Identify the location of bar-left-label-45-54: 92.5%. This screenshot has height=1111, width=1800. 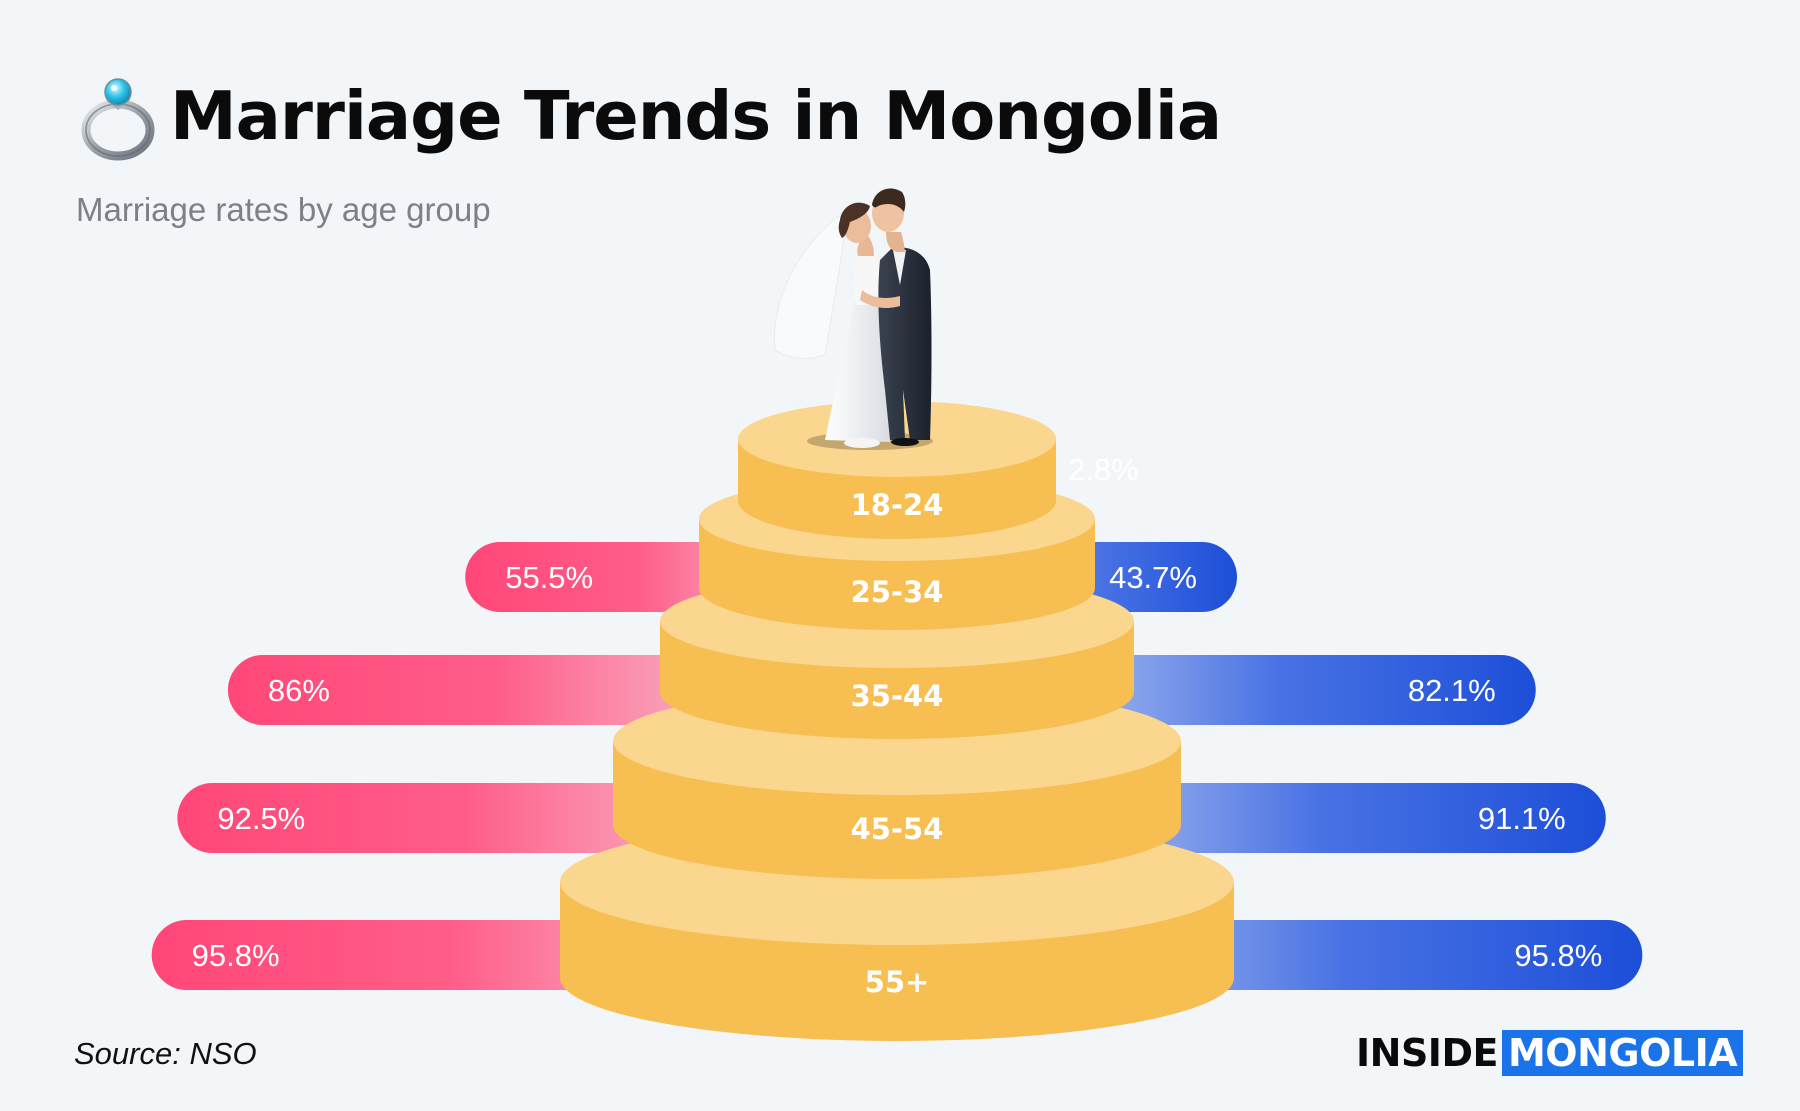
(261, 818).